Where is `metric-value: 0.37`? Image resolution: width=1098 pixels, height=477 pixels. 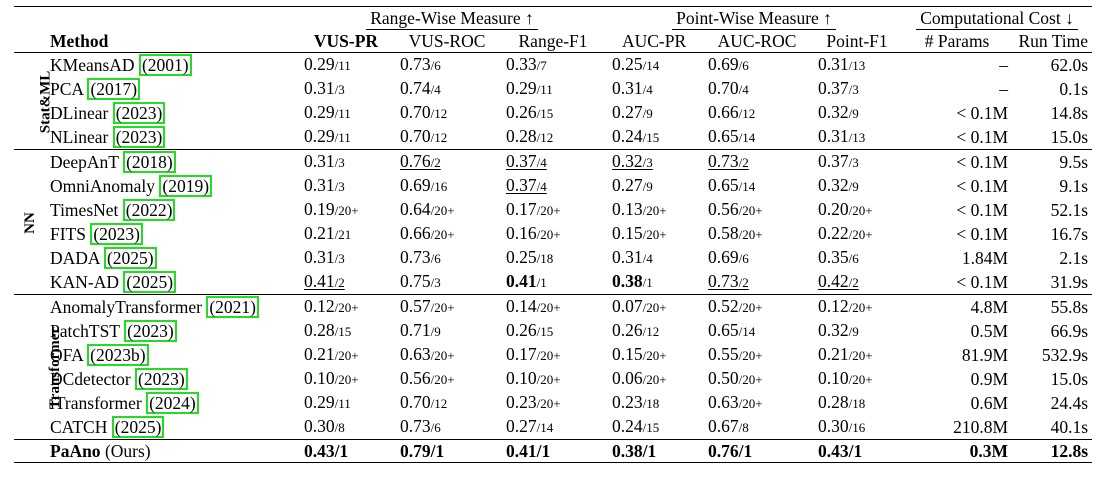
metric-value: 0.37 is located at coordinates (521, 185).